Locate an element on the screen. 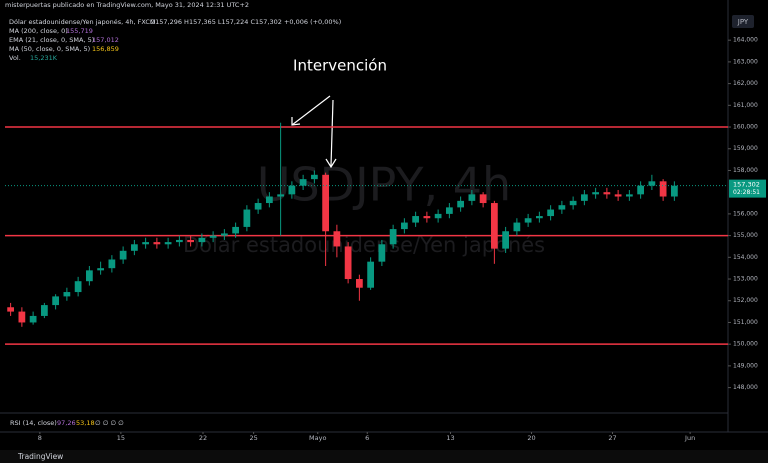 The image size is (768, 463). footer is located at coordinates (384, 456).